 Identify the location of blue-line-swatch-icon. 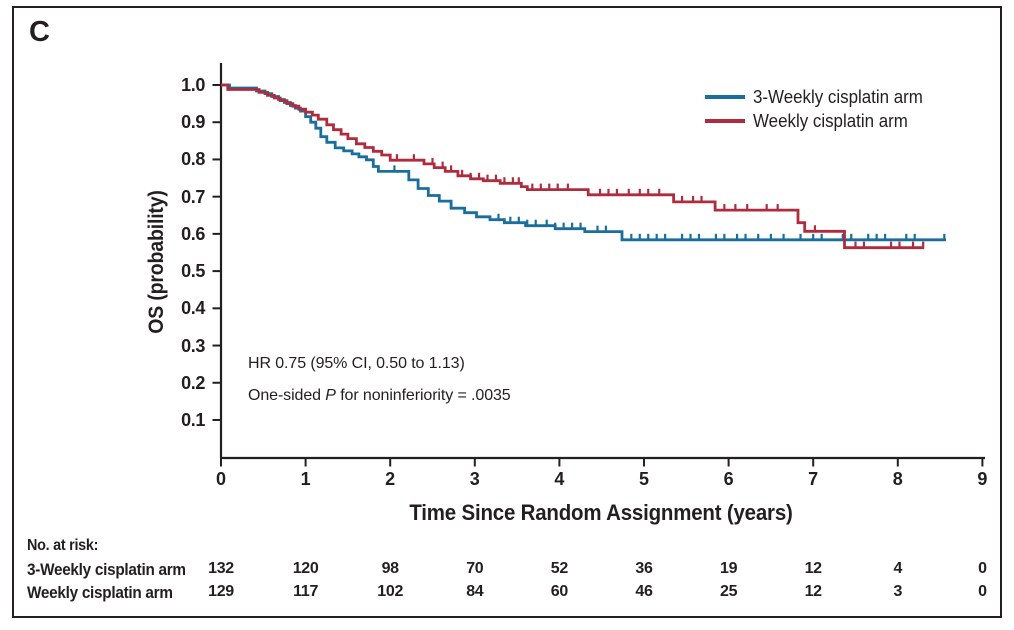
(725, 97).